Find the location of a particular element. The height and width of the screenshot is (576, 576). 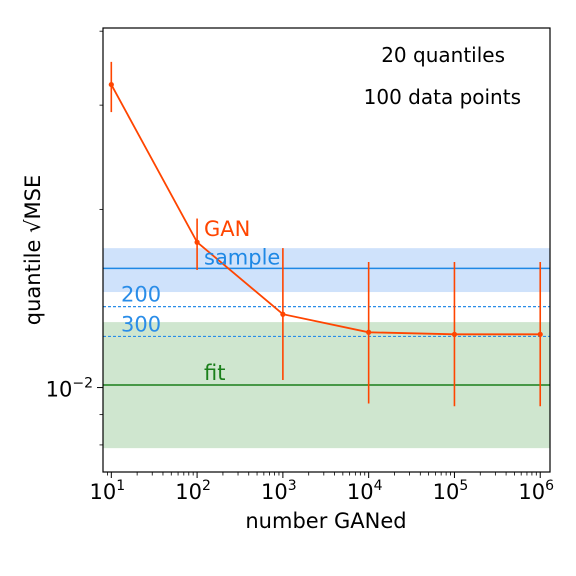

tick-label: 10² is located at coordinates (193, 491).